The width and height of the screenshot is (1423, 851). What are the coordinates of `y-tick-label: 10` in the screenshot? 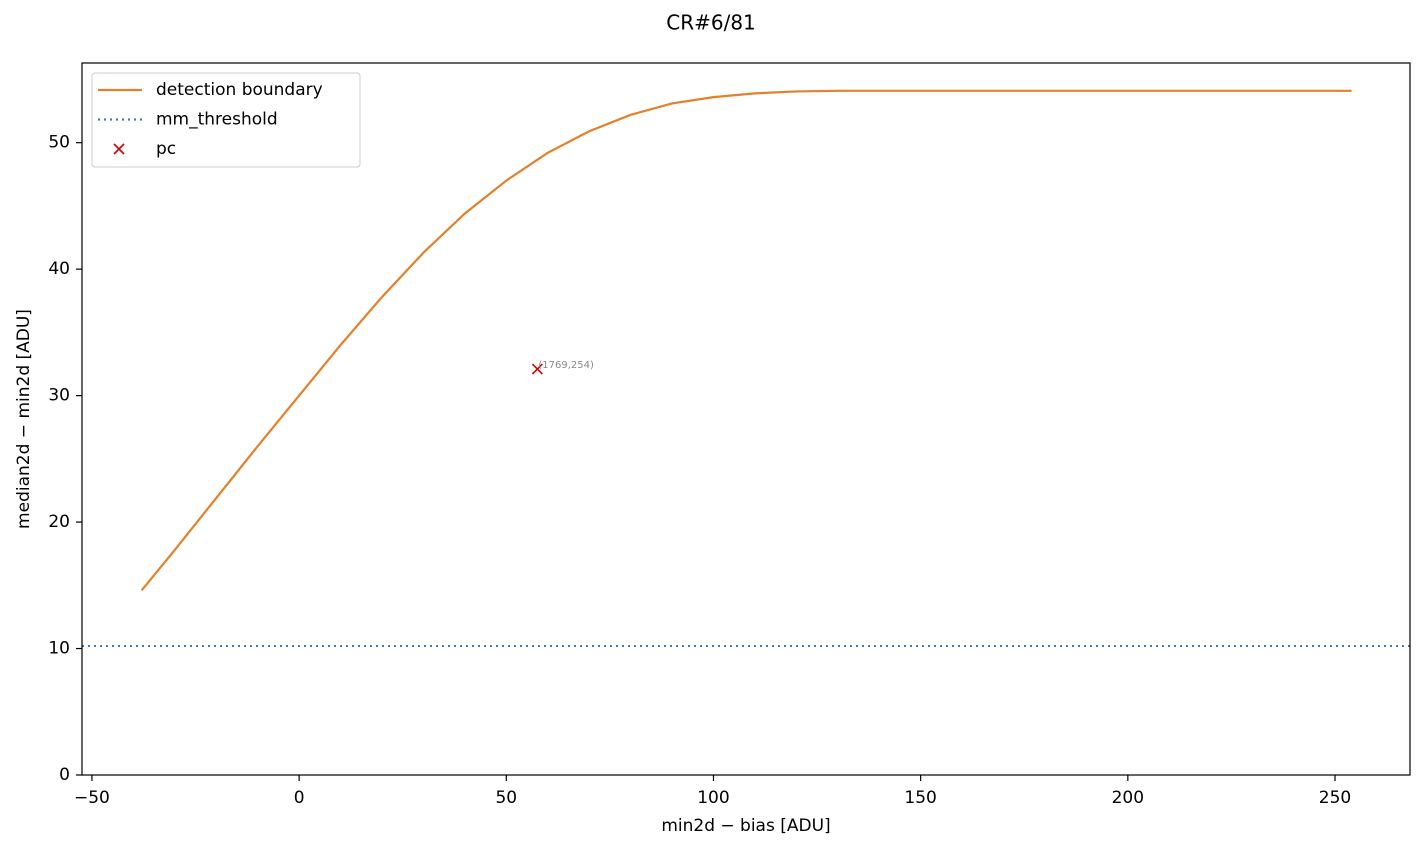 It's located at (59, 649).